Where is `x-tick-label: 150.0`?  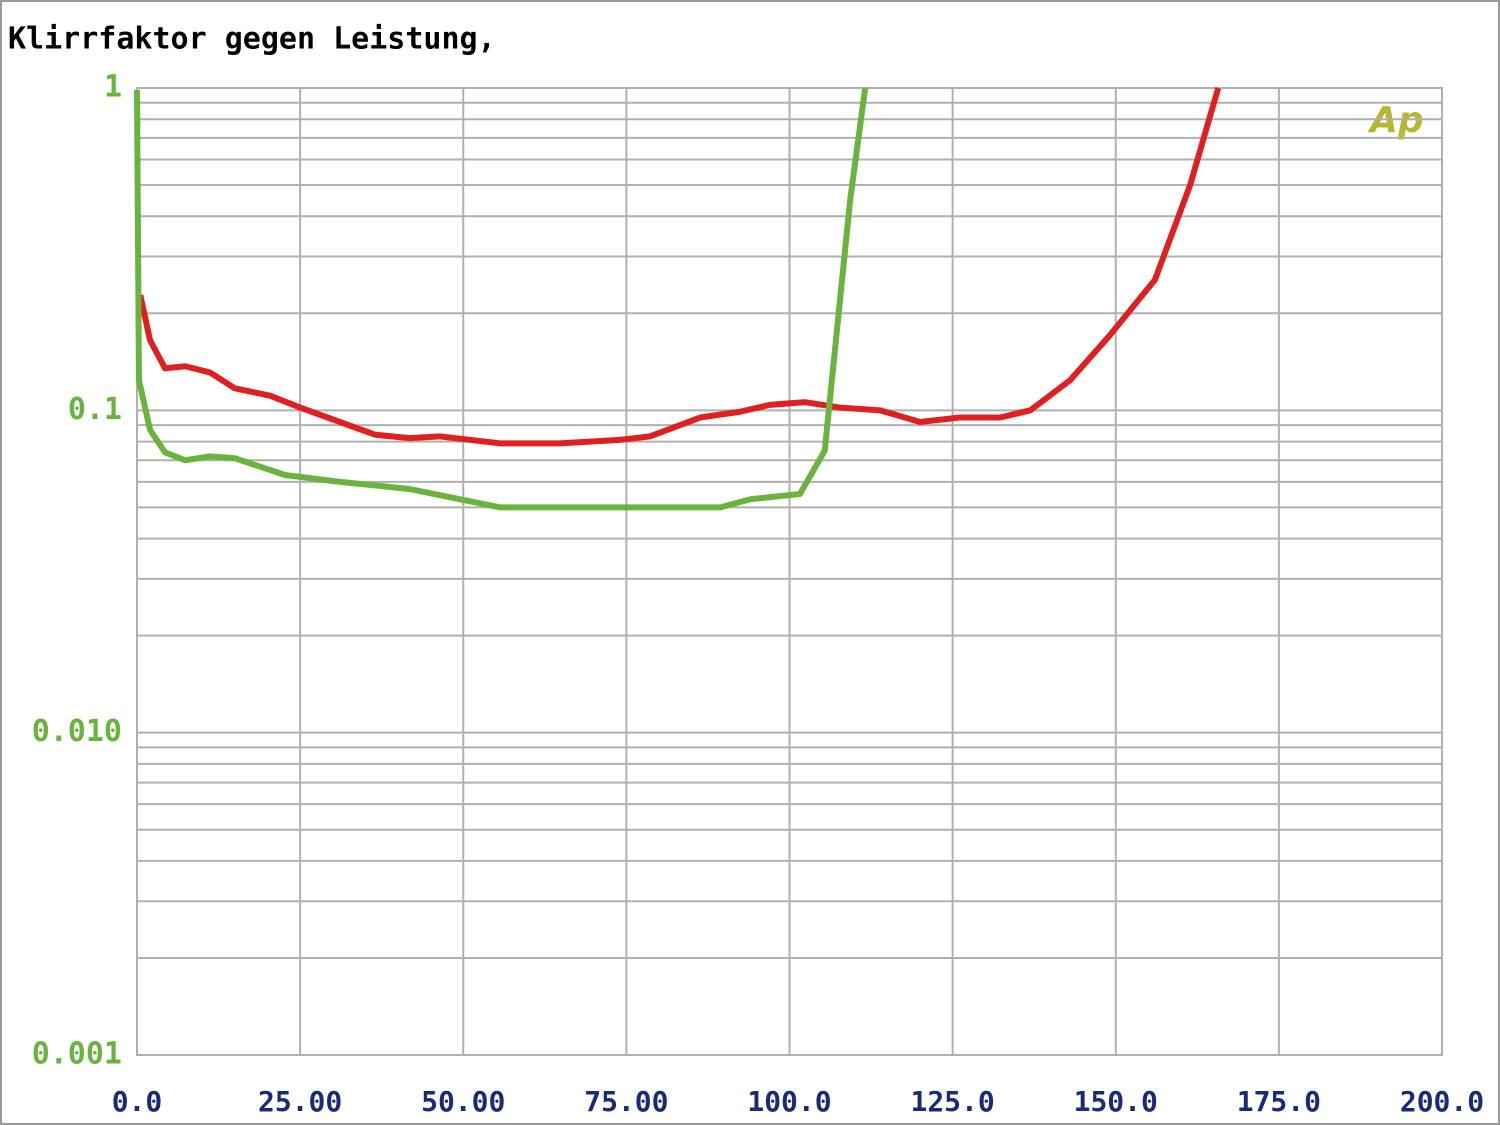 x-tick-label: 150.0 is located at coordinates (1116, 1101).